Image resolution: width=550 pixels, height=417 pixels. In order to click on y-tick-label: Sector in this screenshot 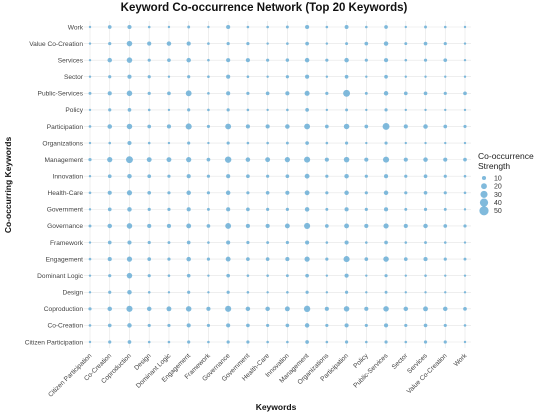, I will do `click(74, 77)`.